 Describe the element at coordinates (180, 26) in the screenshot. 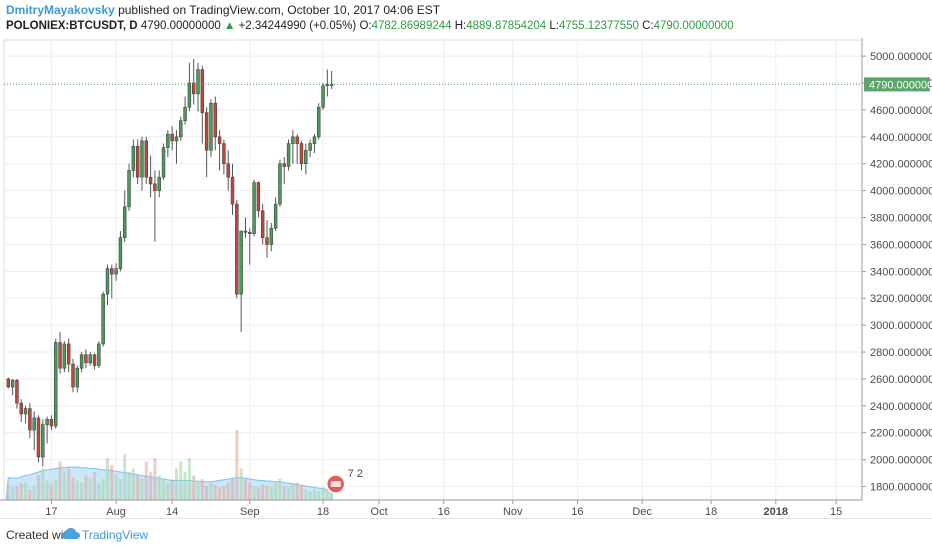

I see `last-price: 4790.00000000` at that location.